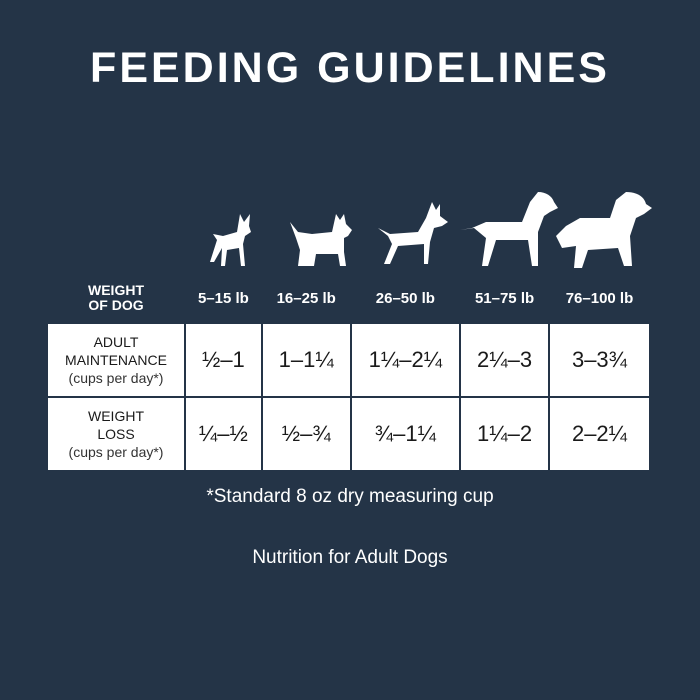 The height and width of the screenshot is (700, 700). I want to click on terrier-icon, so click(321, 240).